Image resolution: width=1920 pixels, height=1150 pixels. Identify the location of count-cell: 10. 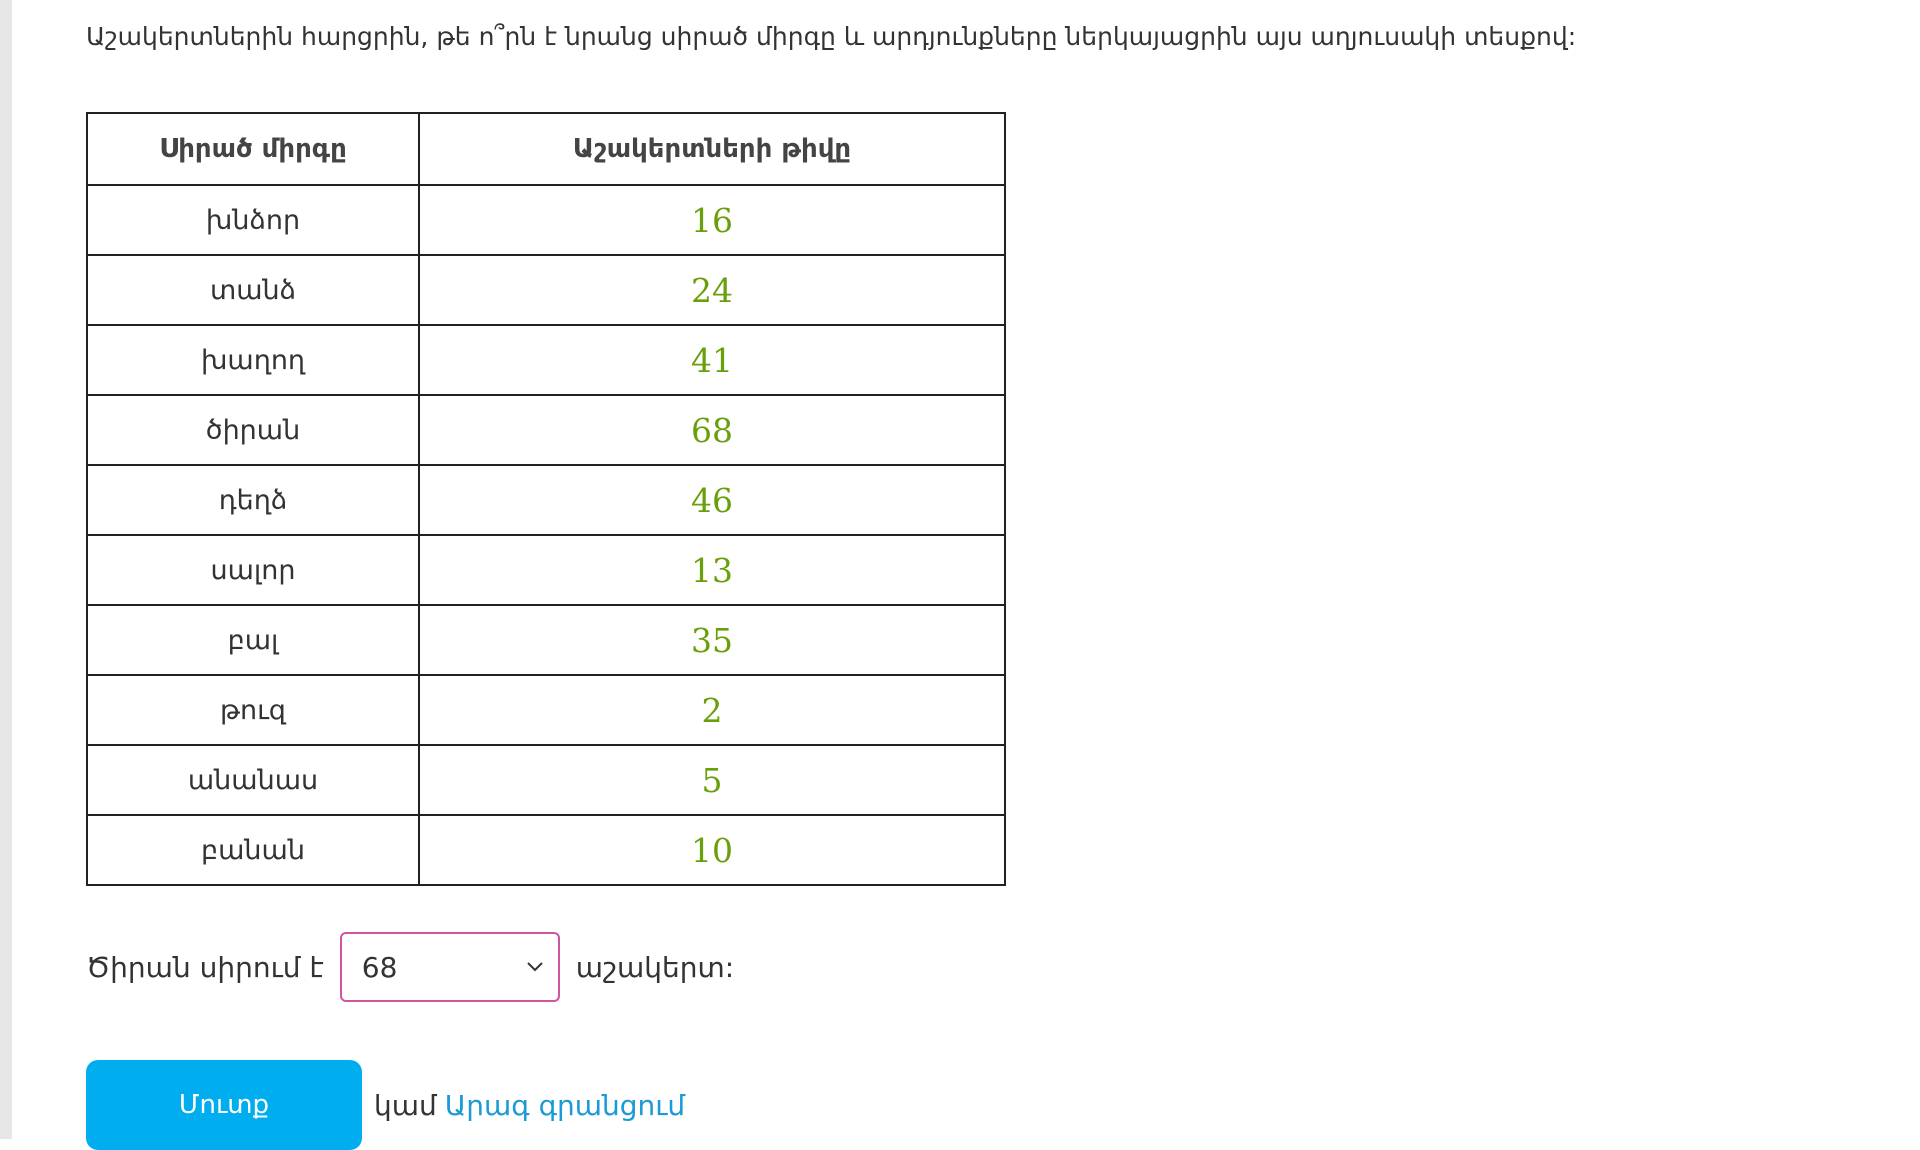
(712, 850).